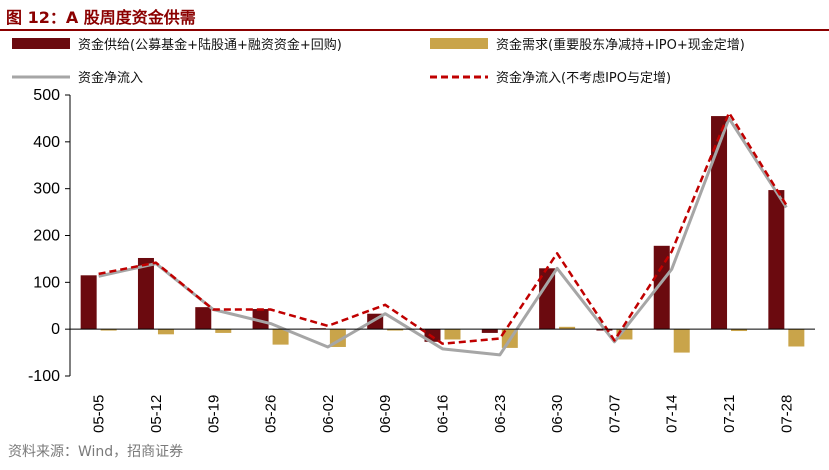 The height and width of the screenshot is (470, 829). What do you see at coordinates (385, 414) in the screenshot?
I see `x-tick-label: 06-09` at bounding box center [385, 414].